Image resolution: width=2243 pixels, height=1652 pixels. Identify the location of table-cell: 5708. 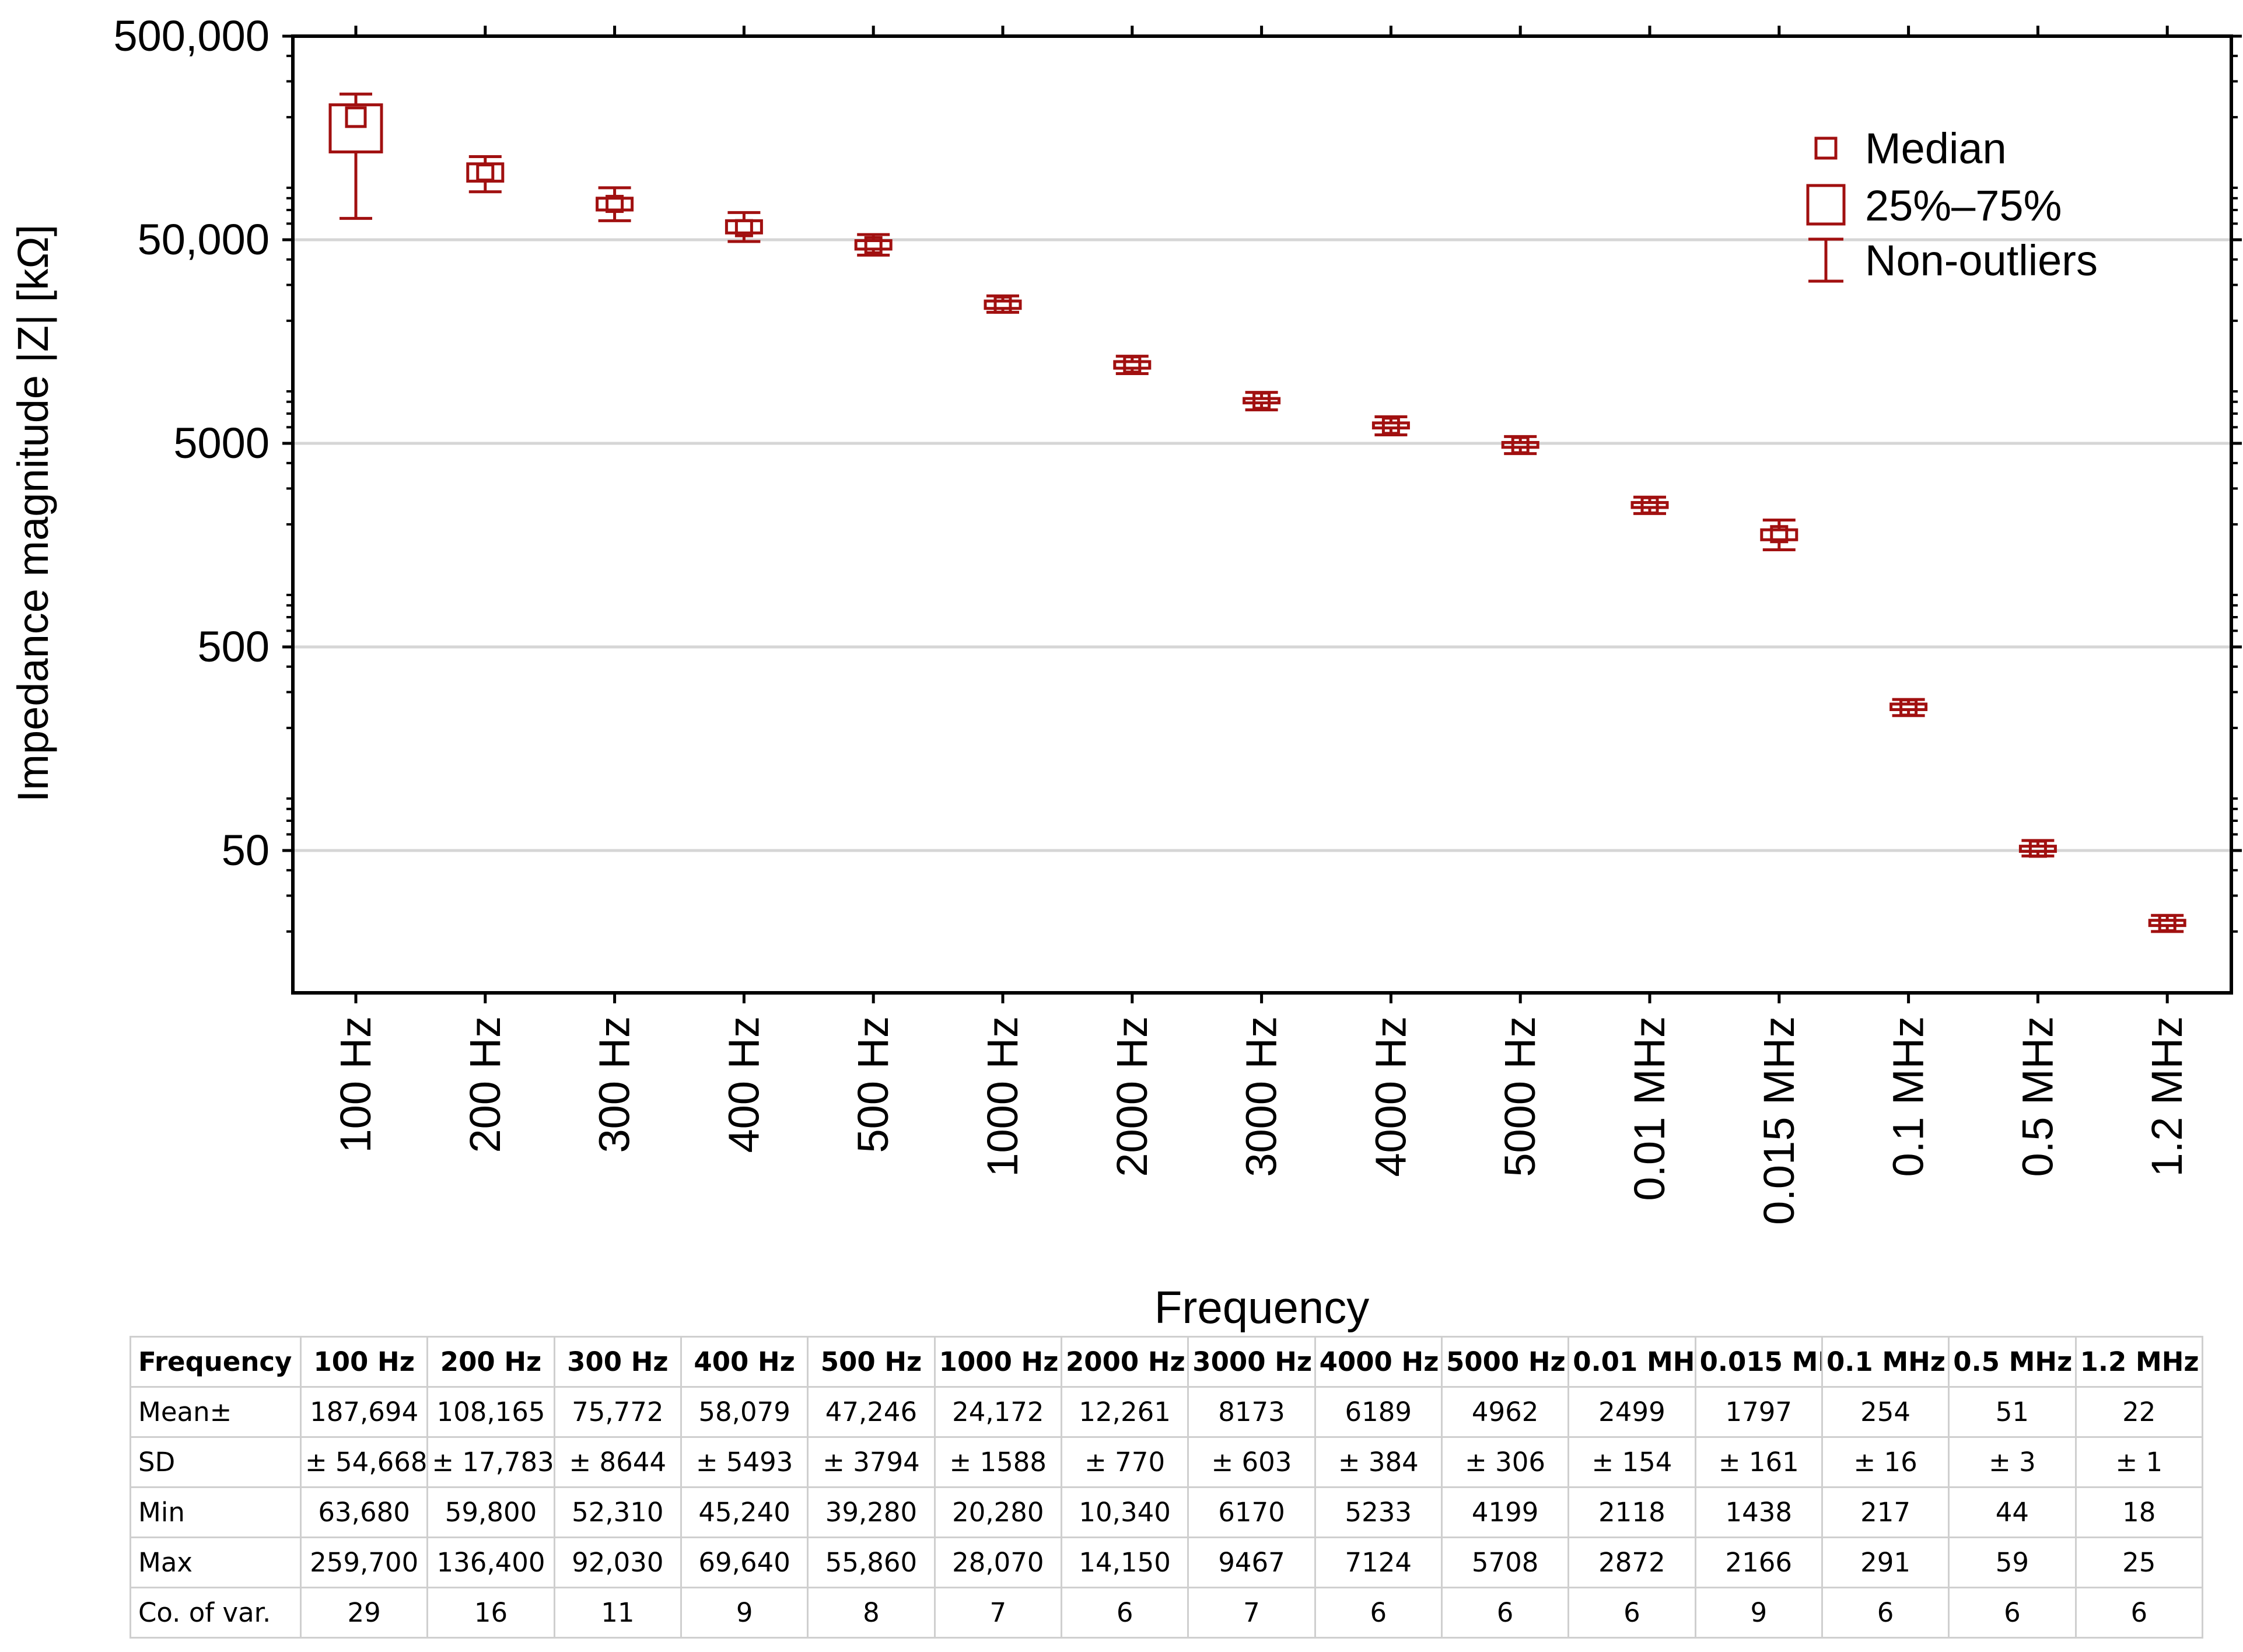
(1505, 1562).